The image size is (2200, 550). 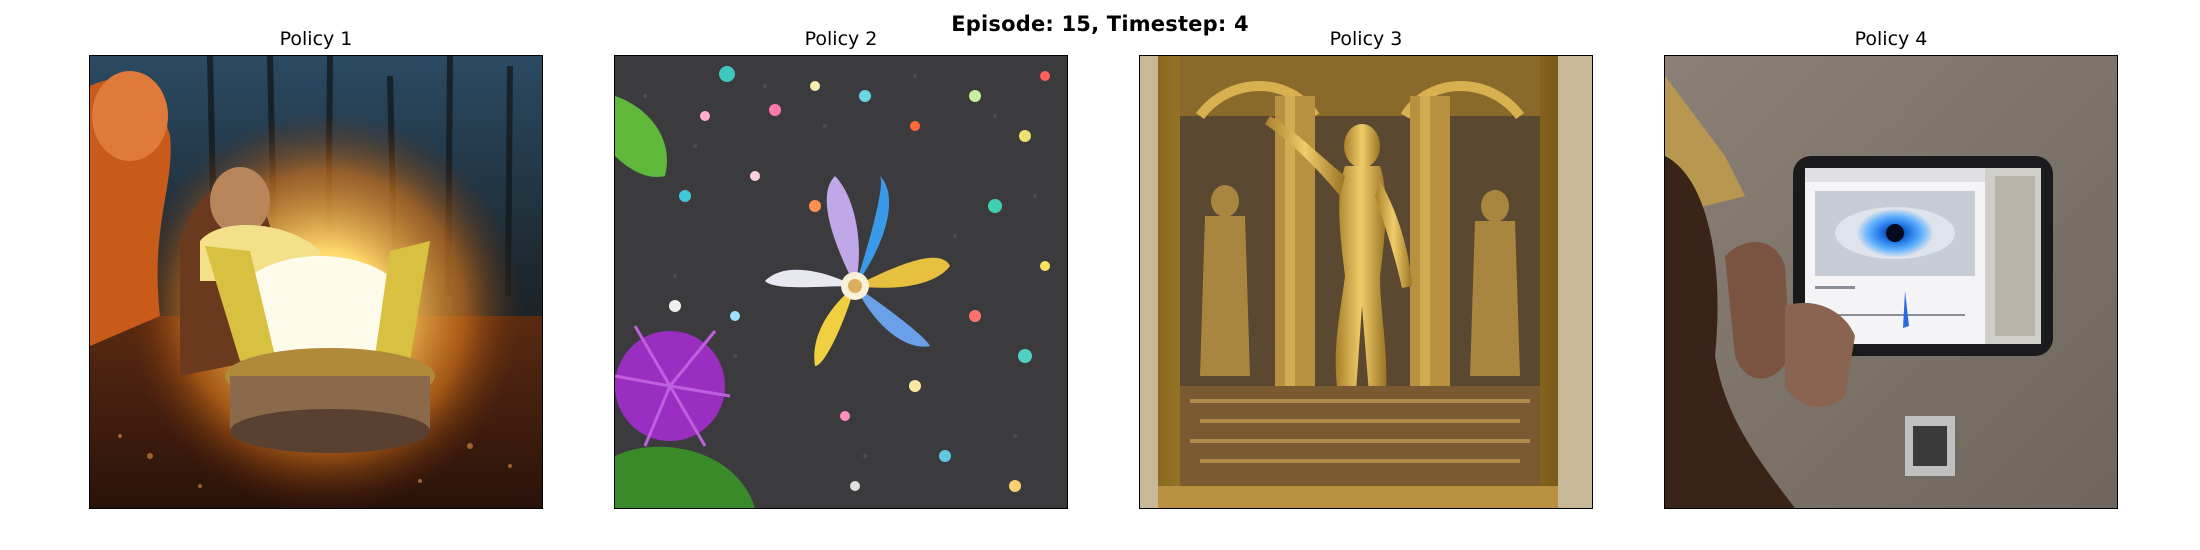 What do you see at coordinates (316, 39) in the screenshot?
I see `panel-title: Policy 1` at bounding box center [316, 39].